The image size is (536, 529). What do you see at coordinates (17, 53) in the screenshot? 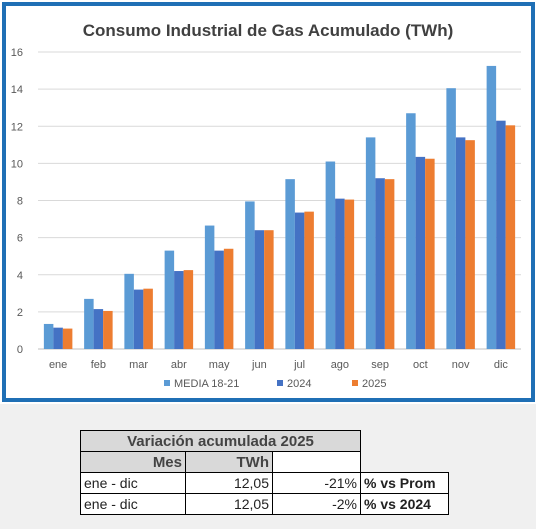
I see `y-tick-label: 16` at bounding box center [17, 53].